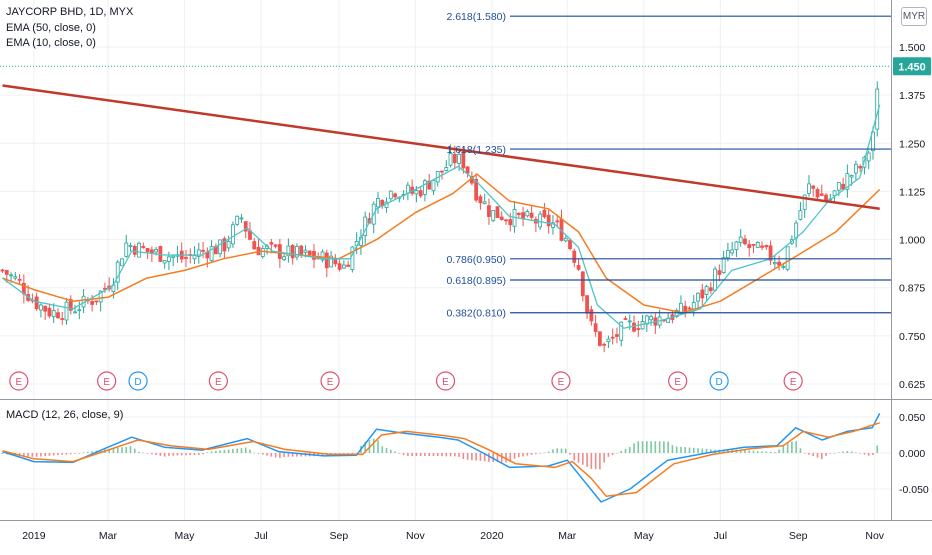 Image resolution: width=932 pixels, height=555 pixels. I want to click on price-tick-label: 0.750, so click(912, 337).